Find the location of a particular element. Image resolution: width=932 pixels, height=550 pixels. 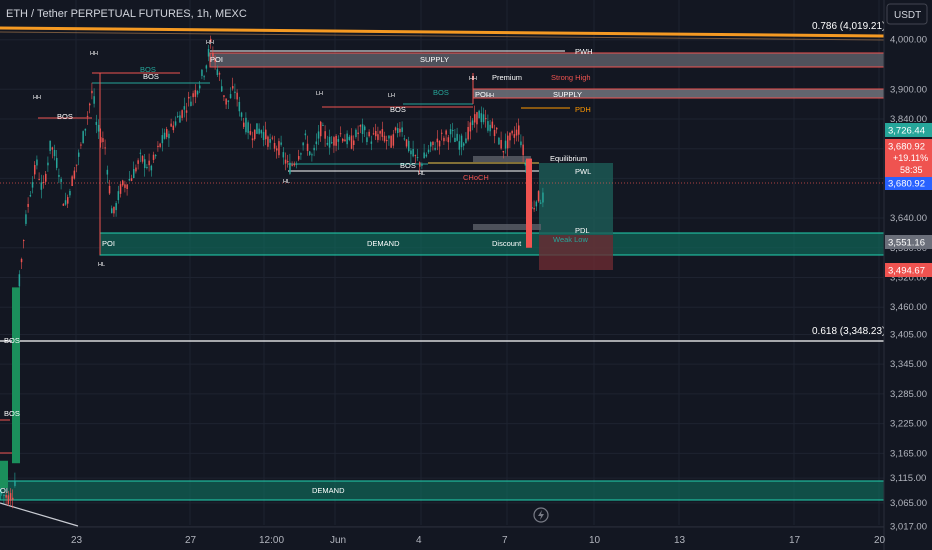

structure-label: CHoCH is located at coordinates (476, 177).